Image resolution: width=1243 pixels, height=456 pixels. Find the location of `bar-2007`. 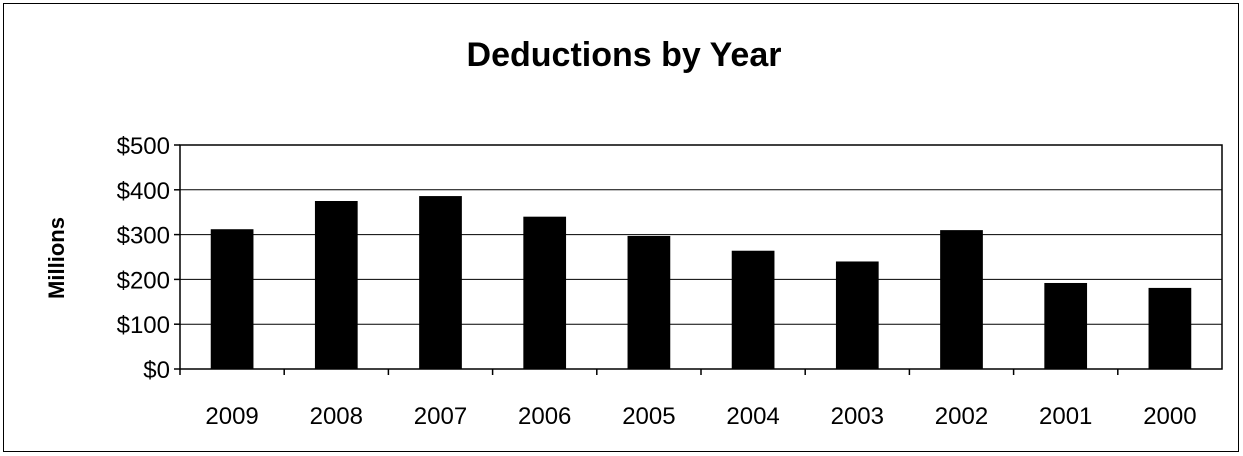

bar-2007 is located at coordinates (440, 282).